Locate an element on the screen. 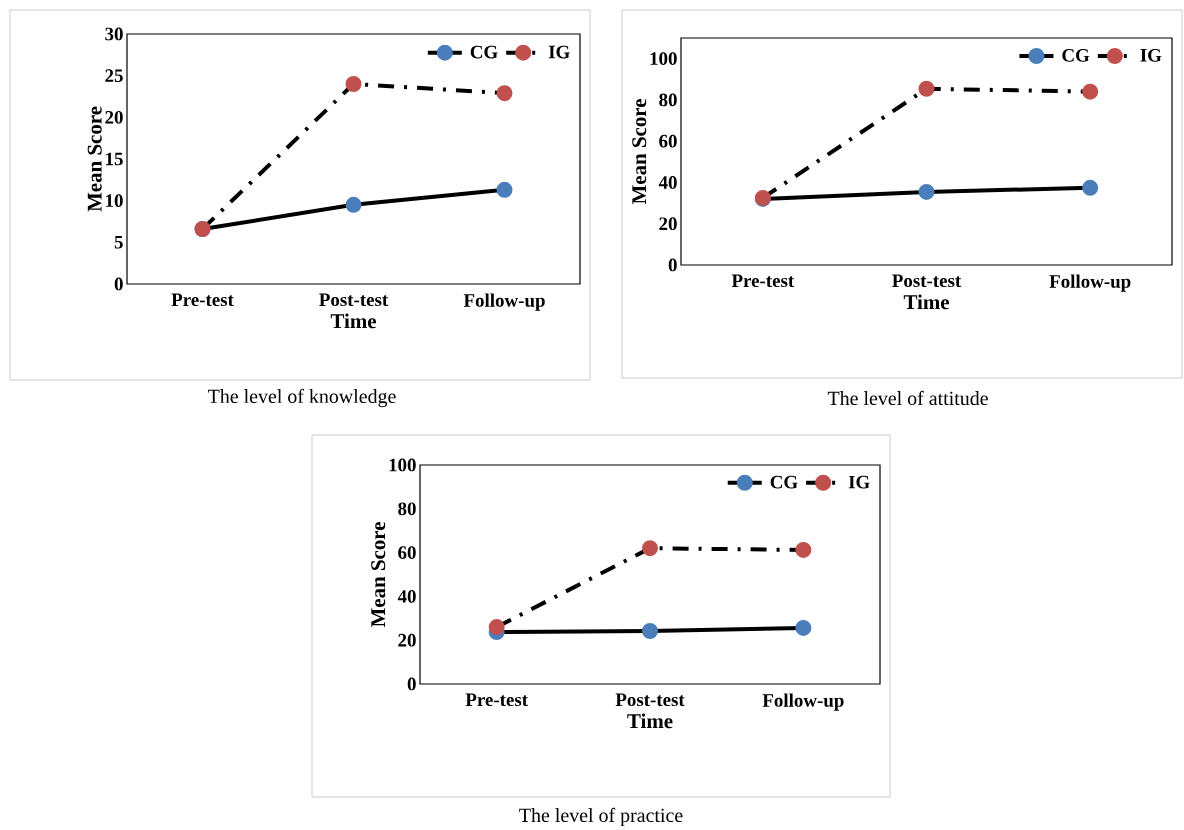 This screenshot has height=830, width=1184. y-tick-label: 10 is located at coordinates (114, 201).